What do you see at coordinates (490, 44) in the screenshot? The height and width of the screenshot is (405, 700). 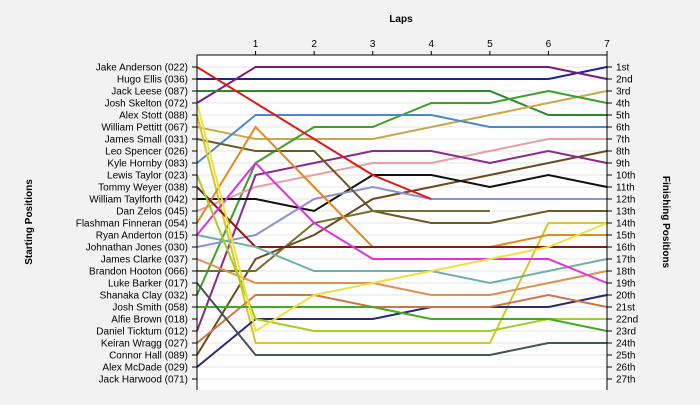 I see `x-tick-label: 5` at bounding box center [490, 44].